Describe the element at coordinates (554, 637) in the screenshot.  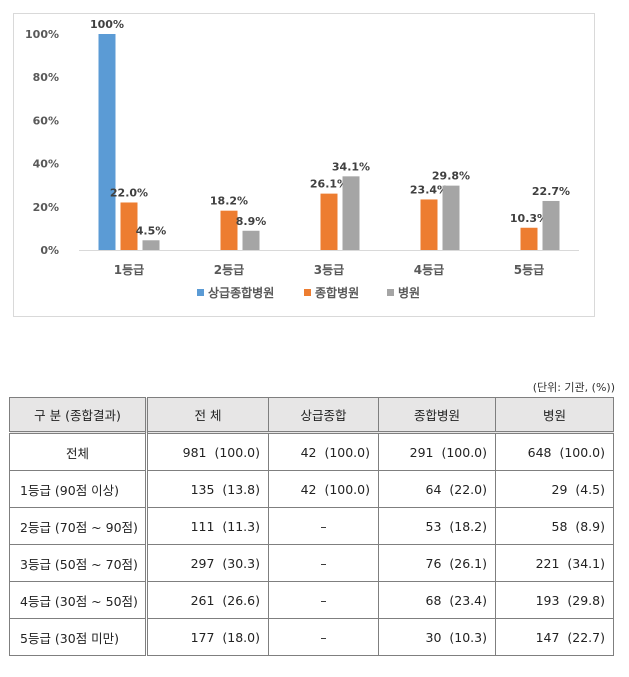
I see `value-cell: 147 (22.7)` at that location.